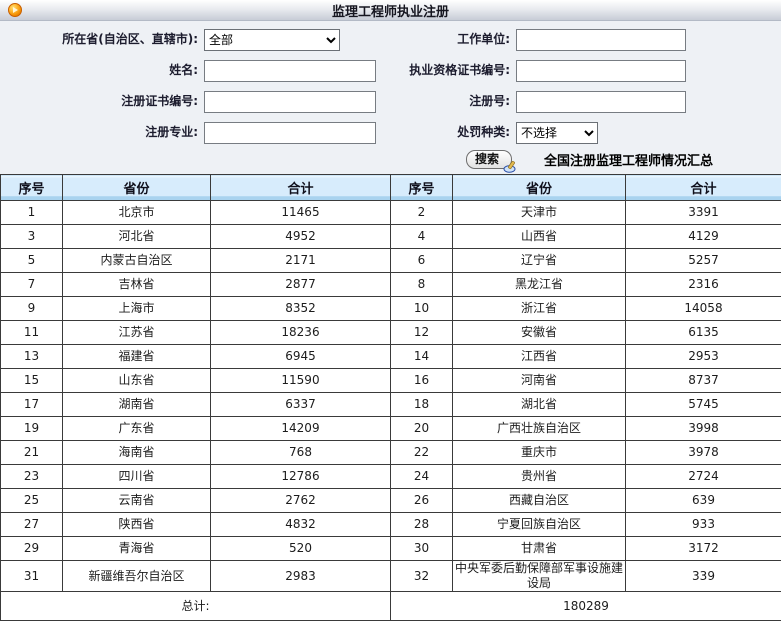  Describe the element at coordinates (32, 576) in the screenshot. I see `seq-cell: 31` at that location.